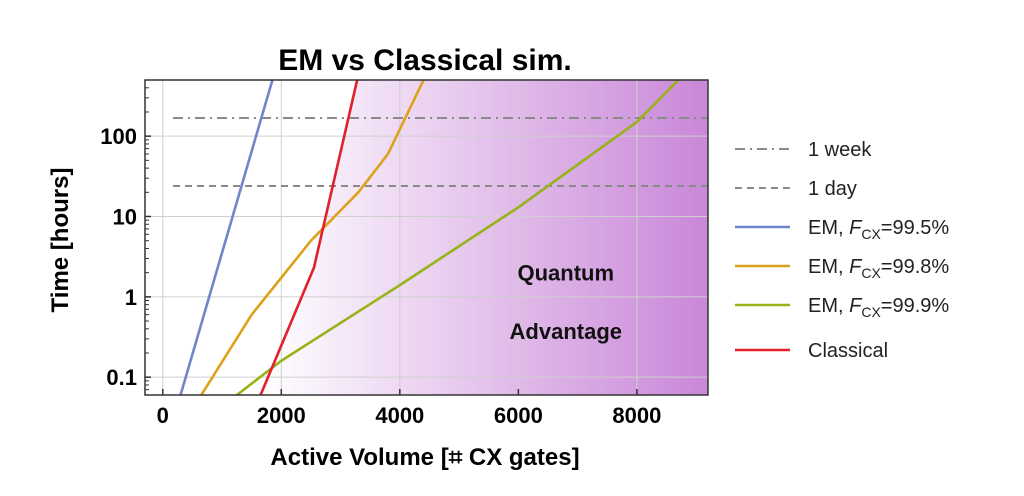 This screenshot has width=1024, height=496. Describe the element at coordinates (840, 150) in the screenshot. I see `legend-label-1-week: 1 week` at that location.